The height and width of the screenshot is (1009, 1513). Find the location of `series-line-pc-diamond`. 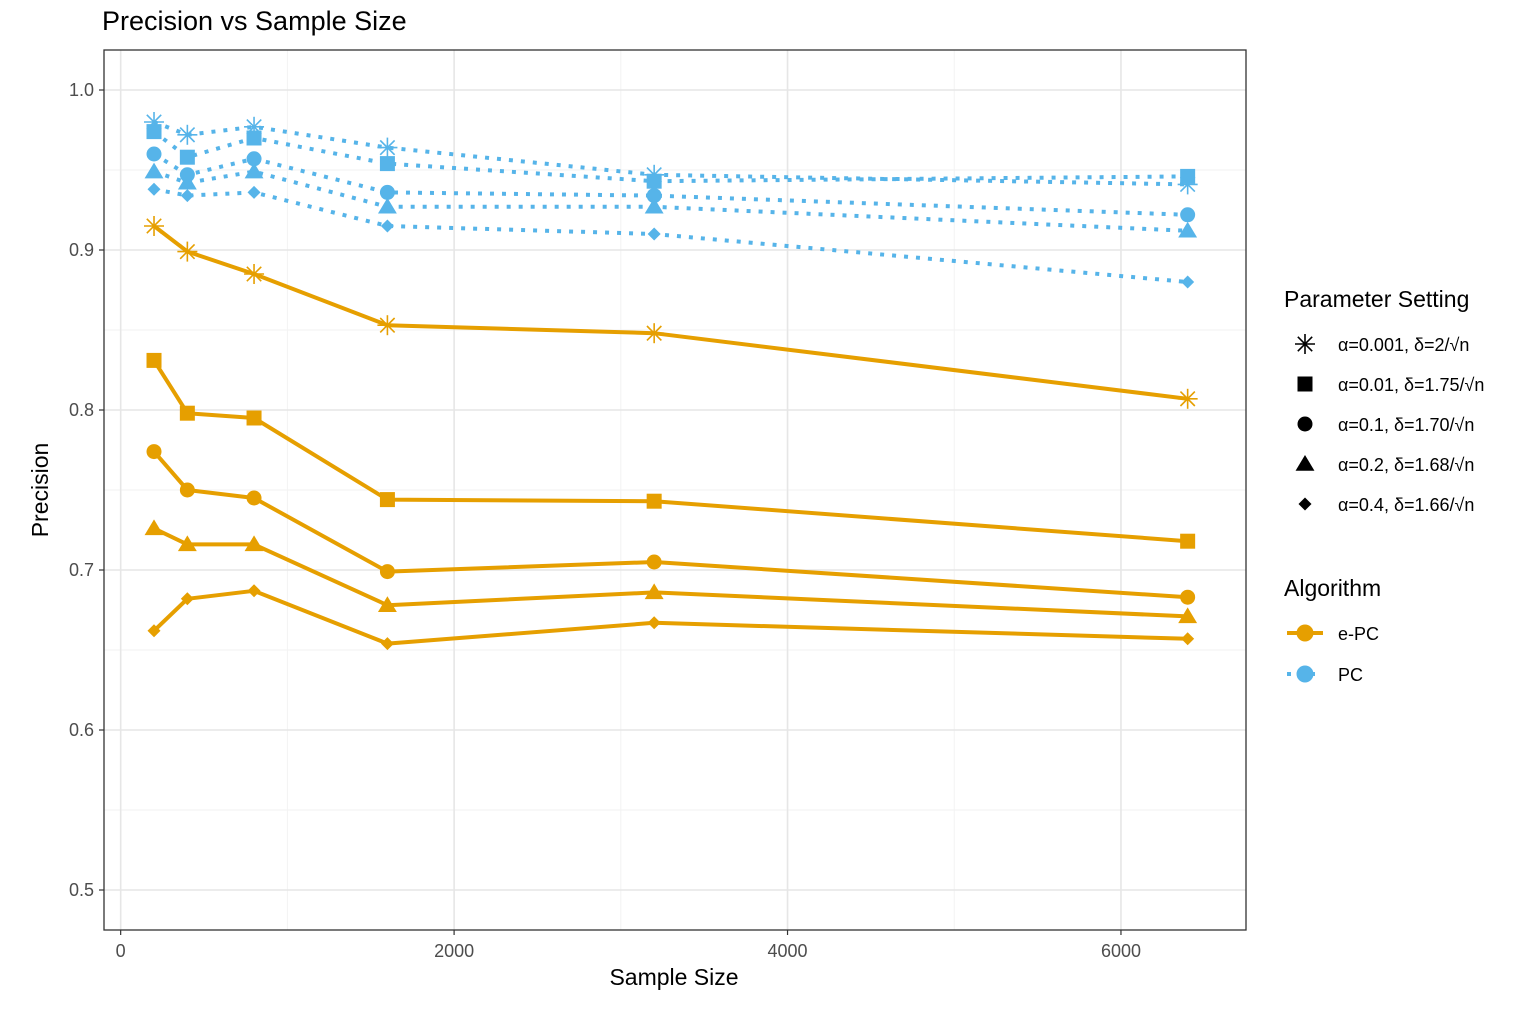

series-line-pc-diamond is located at coordinates (670, 235).